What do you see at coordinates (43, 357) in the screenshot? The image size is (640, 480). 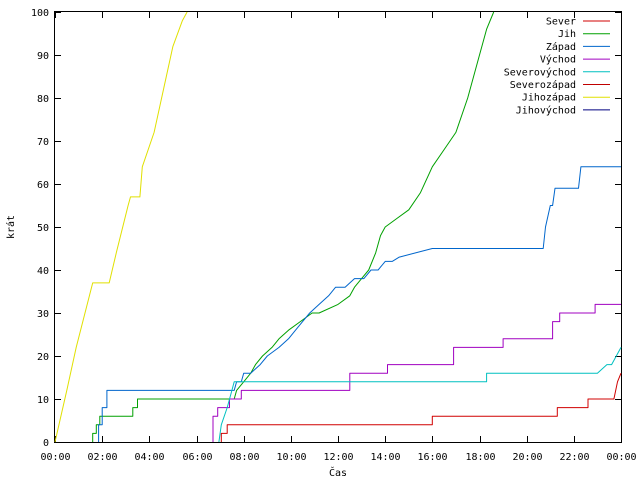 I see `y-tick-label: 20` at bounding box center [43, 357].